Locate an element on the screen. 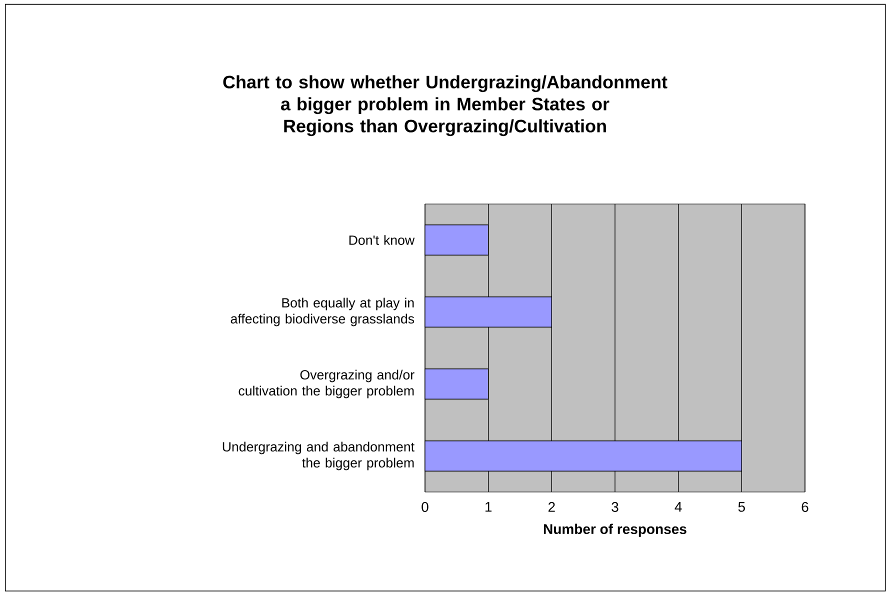  y-tick-label: Undergrazing and abandonment the bigger problem is located at coordinates (318, 456).